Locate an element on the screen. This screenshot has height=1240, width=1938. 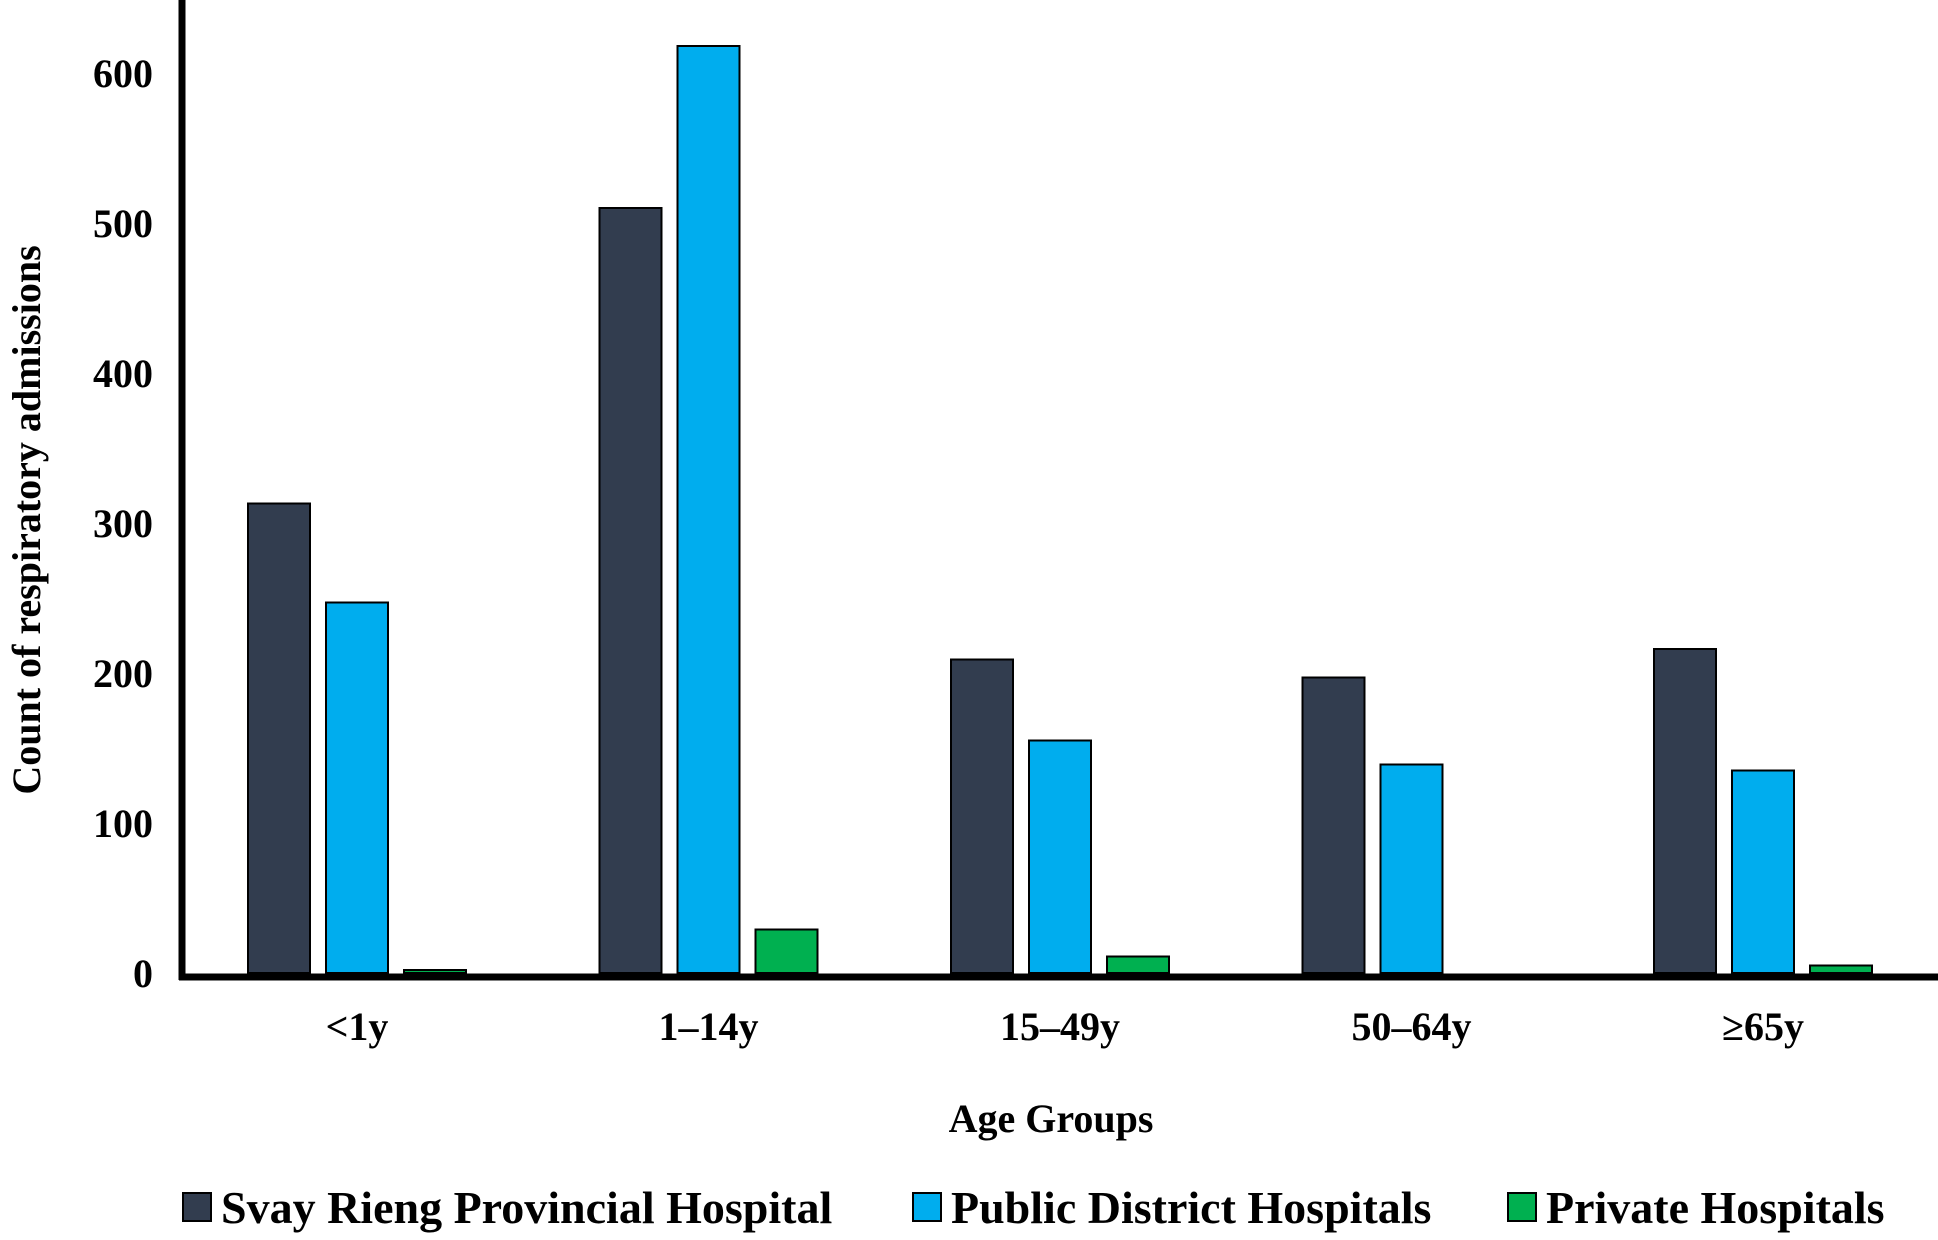
x-category-label-3: 50–64y is located at coordinates (1412, 1026).